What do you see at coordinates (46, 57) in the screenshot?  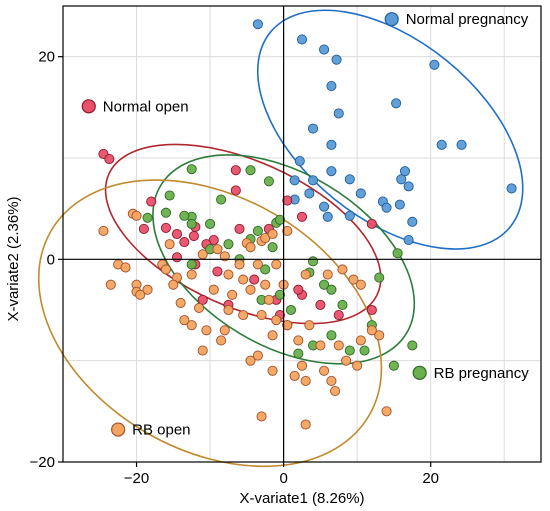 I see `y-tick-label: 20` at bounding box center [46, 57].